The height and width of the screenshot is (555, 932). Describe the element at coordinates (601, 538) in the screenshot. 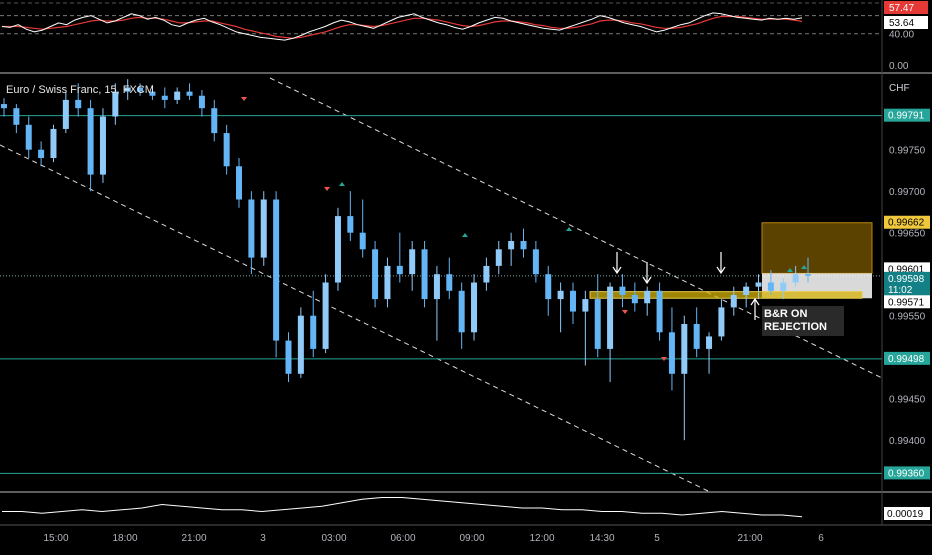

I see `x-tick-label: 14:30` at that location.